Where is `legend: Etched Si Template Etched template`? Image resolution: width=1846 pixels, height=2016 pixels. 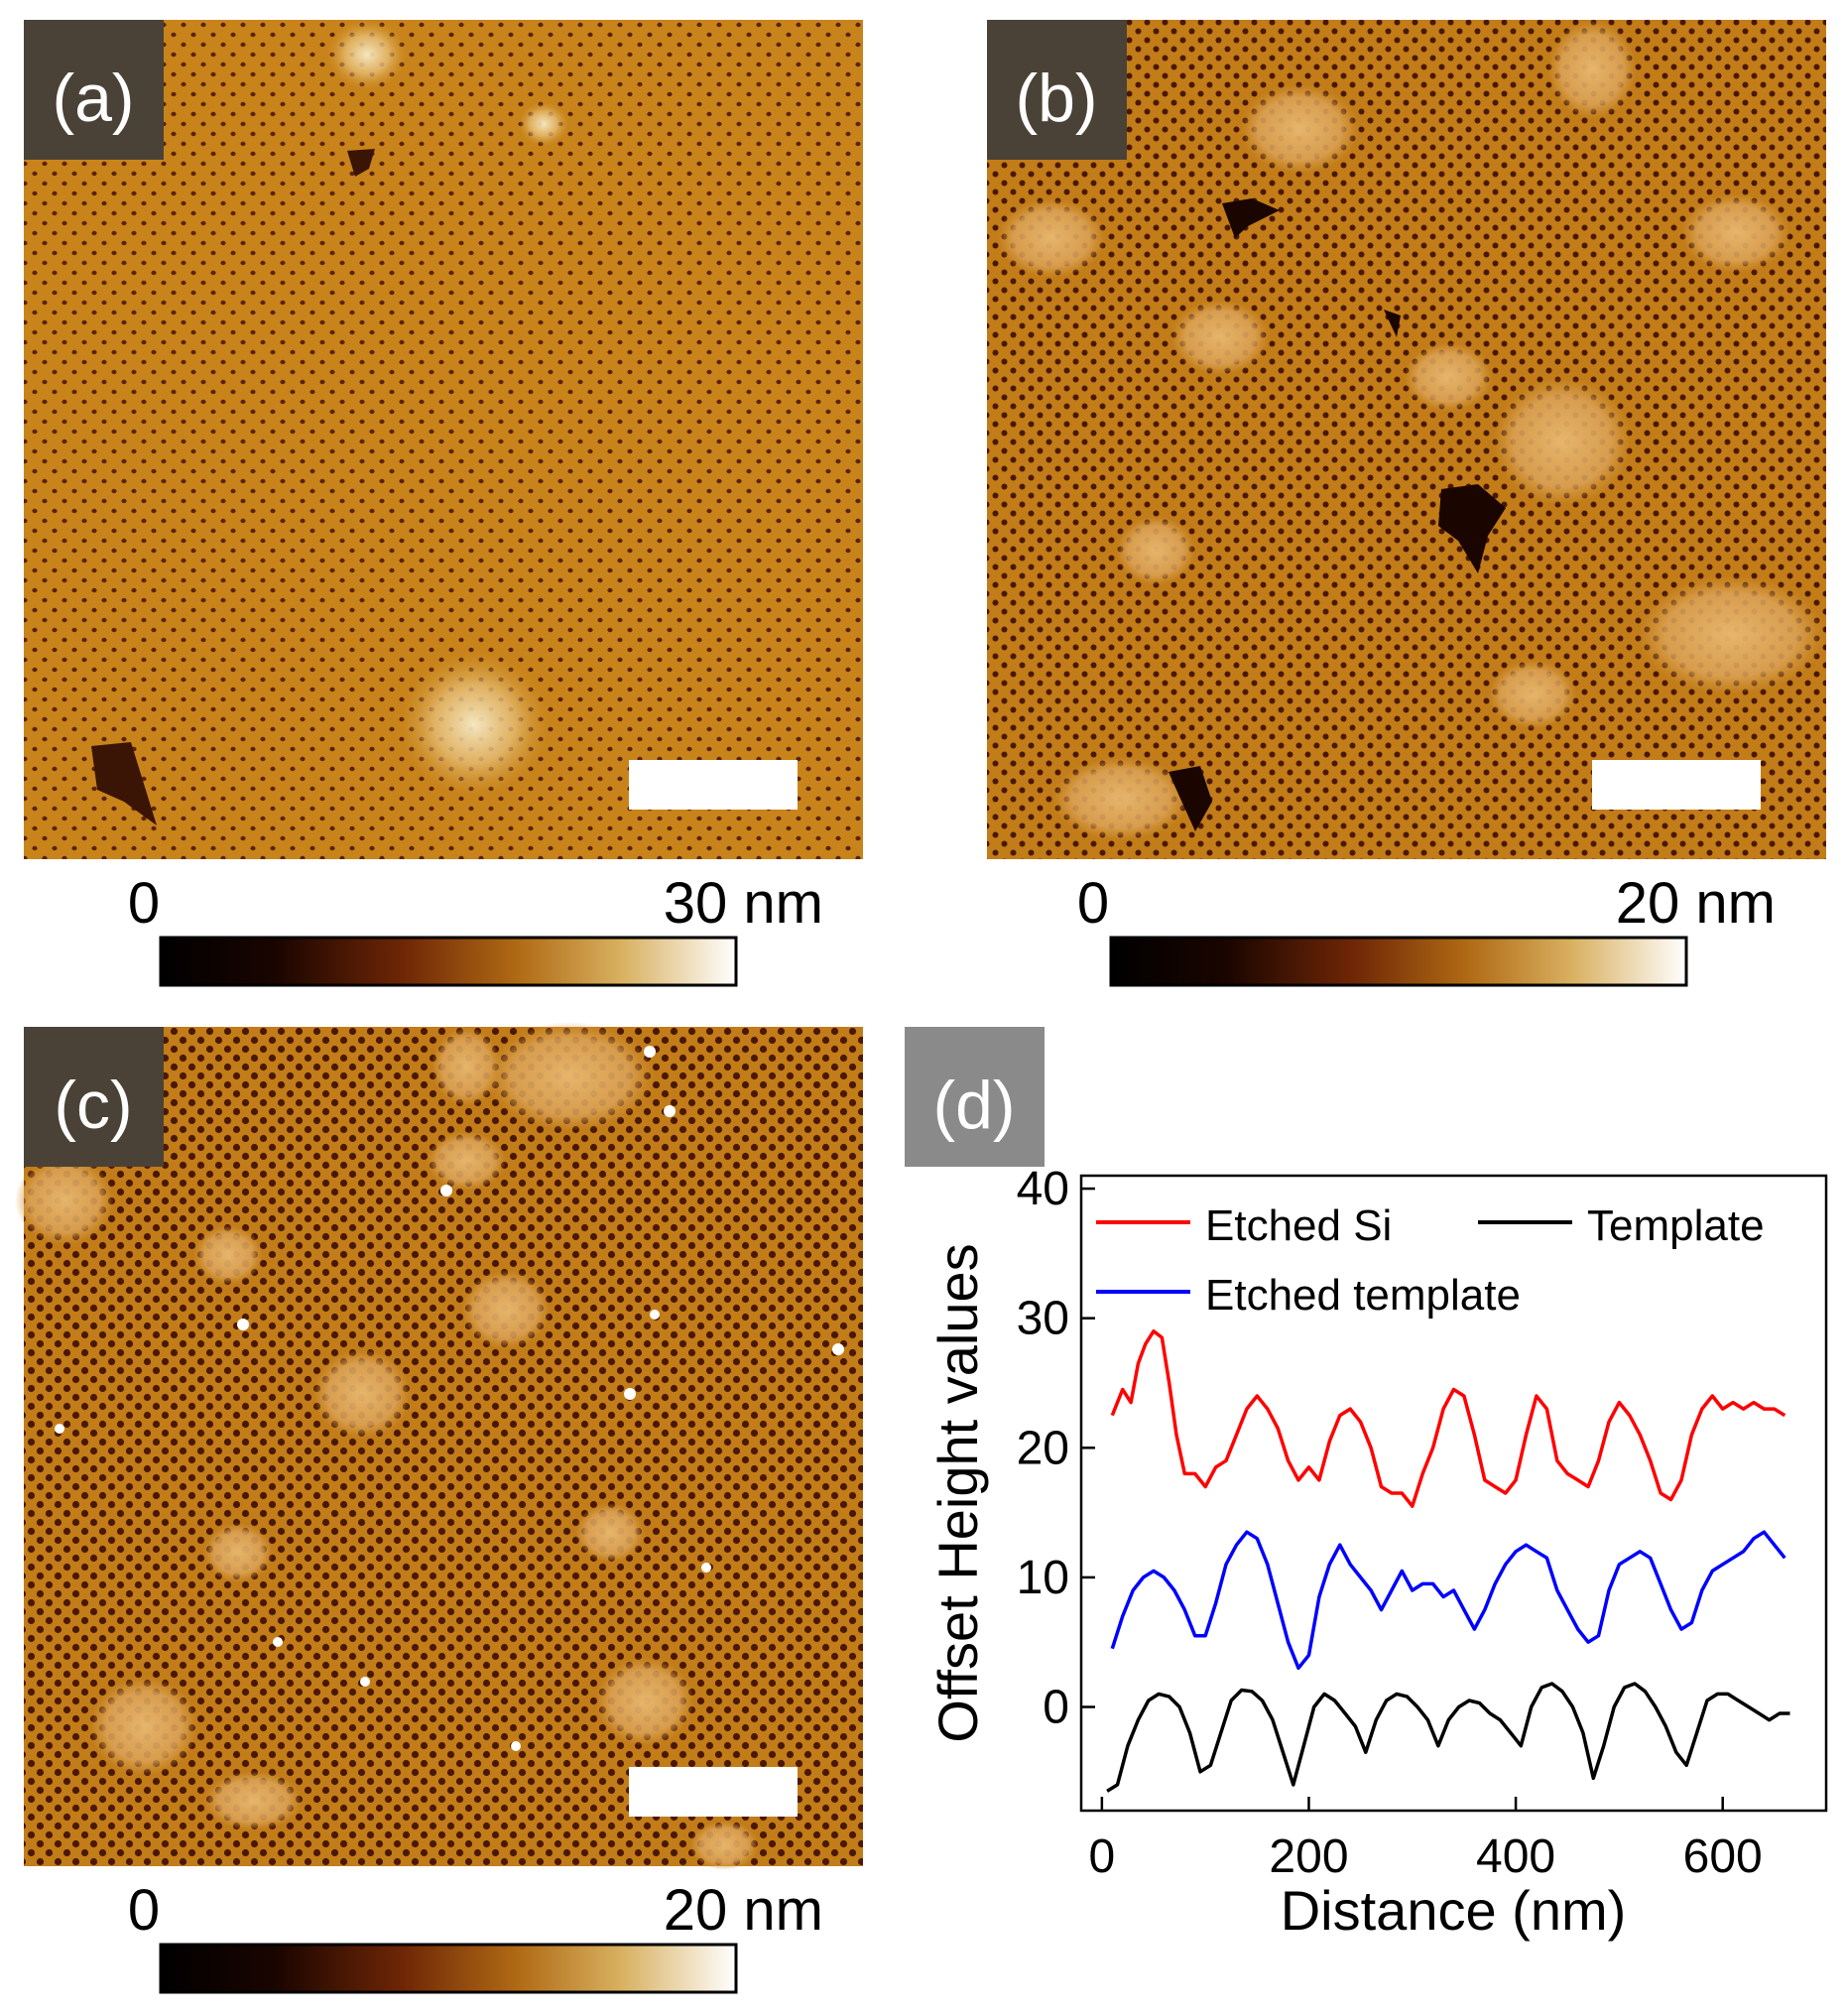 legend: Etched Si Template Etched template is located at coordinates (1430, 1260).